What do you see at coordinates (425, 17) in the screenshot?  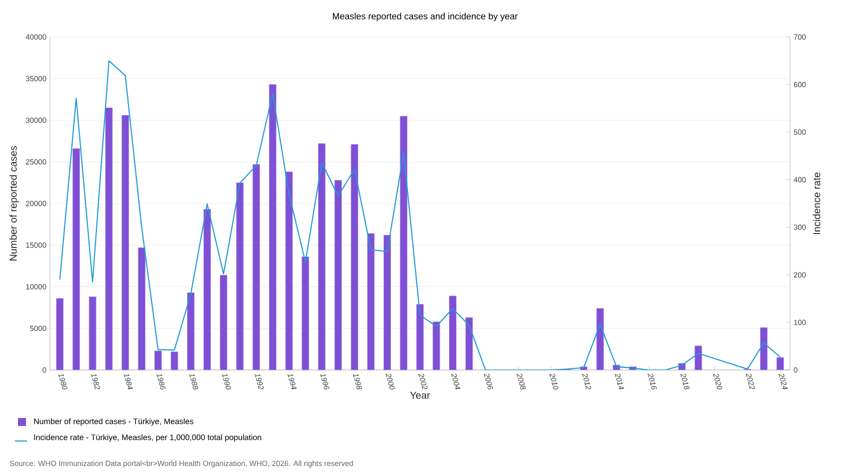 I see `chart-title: Measles reported cases and incidence by year` at bounding box center [425, 17].